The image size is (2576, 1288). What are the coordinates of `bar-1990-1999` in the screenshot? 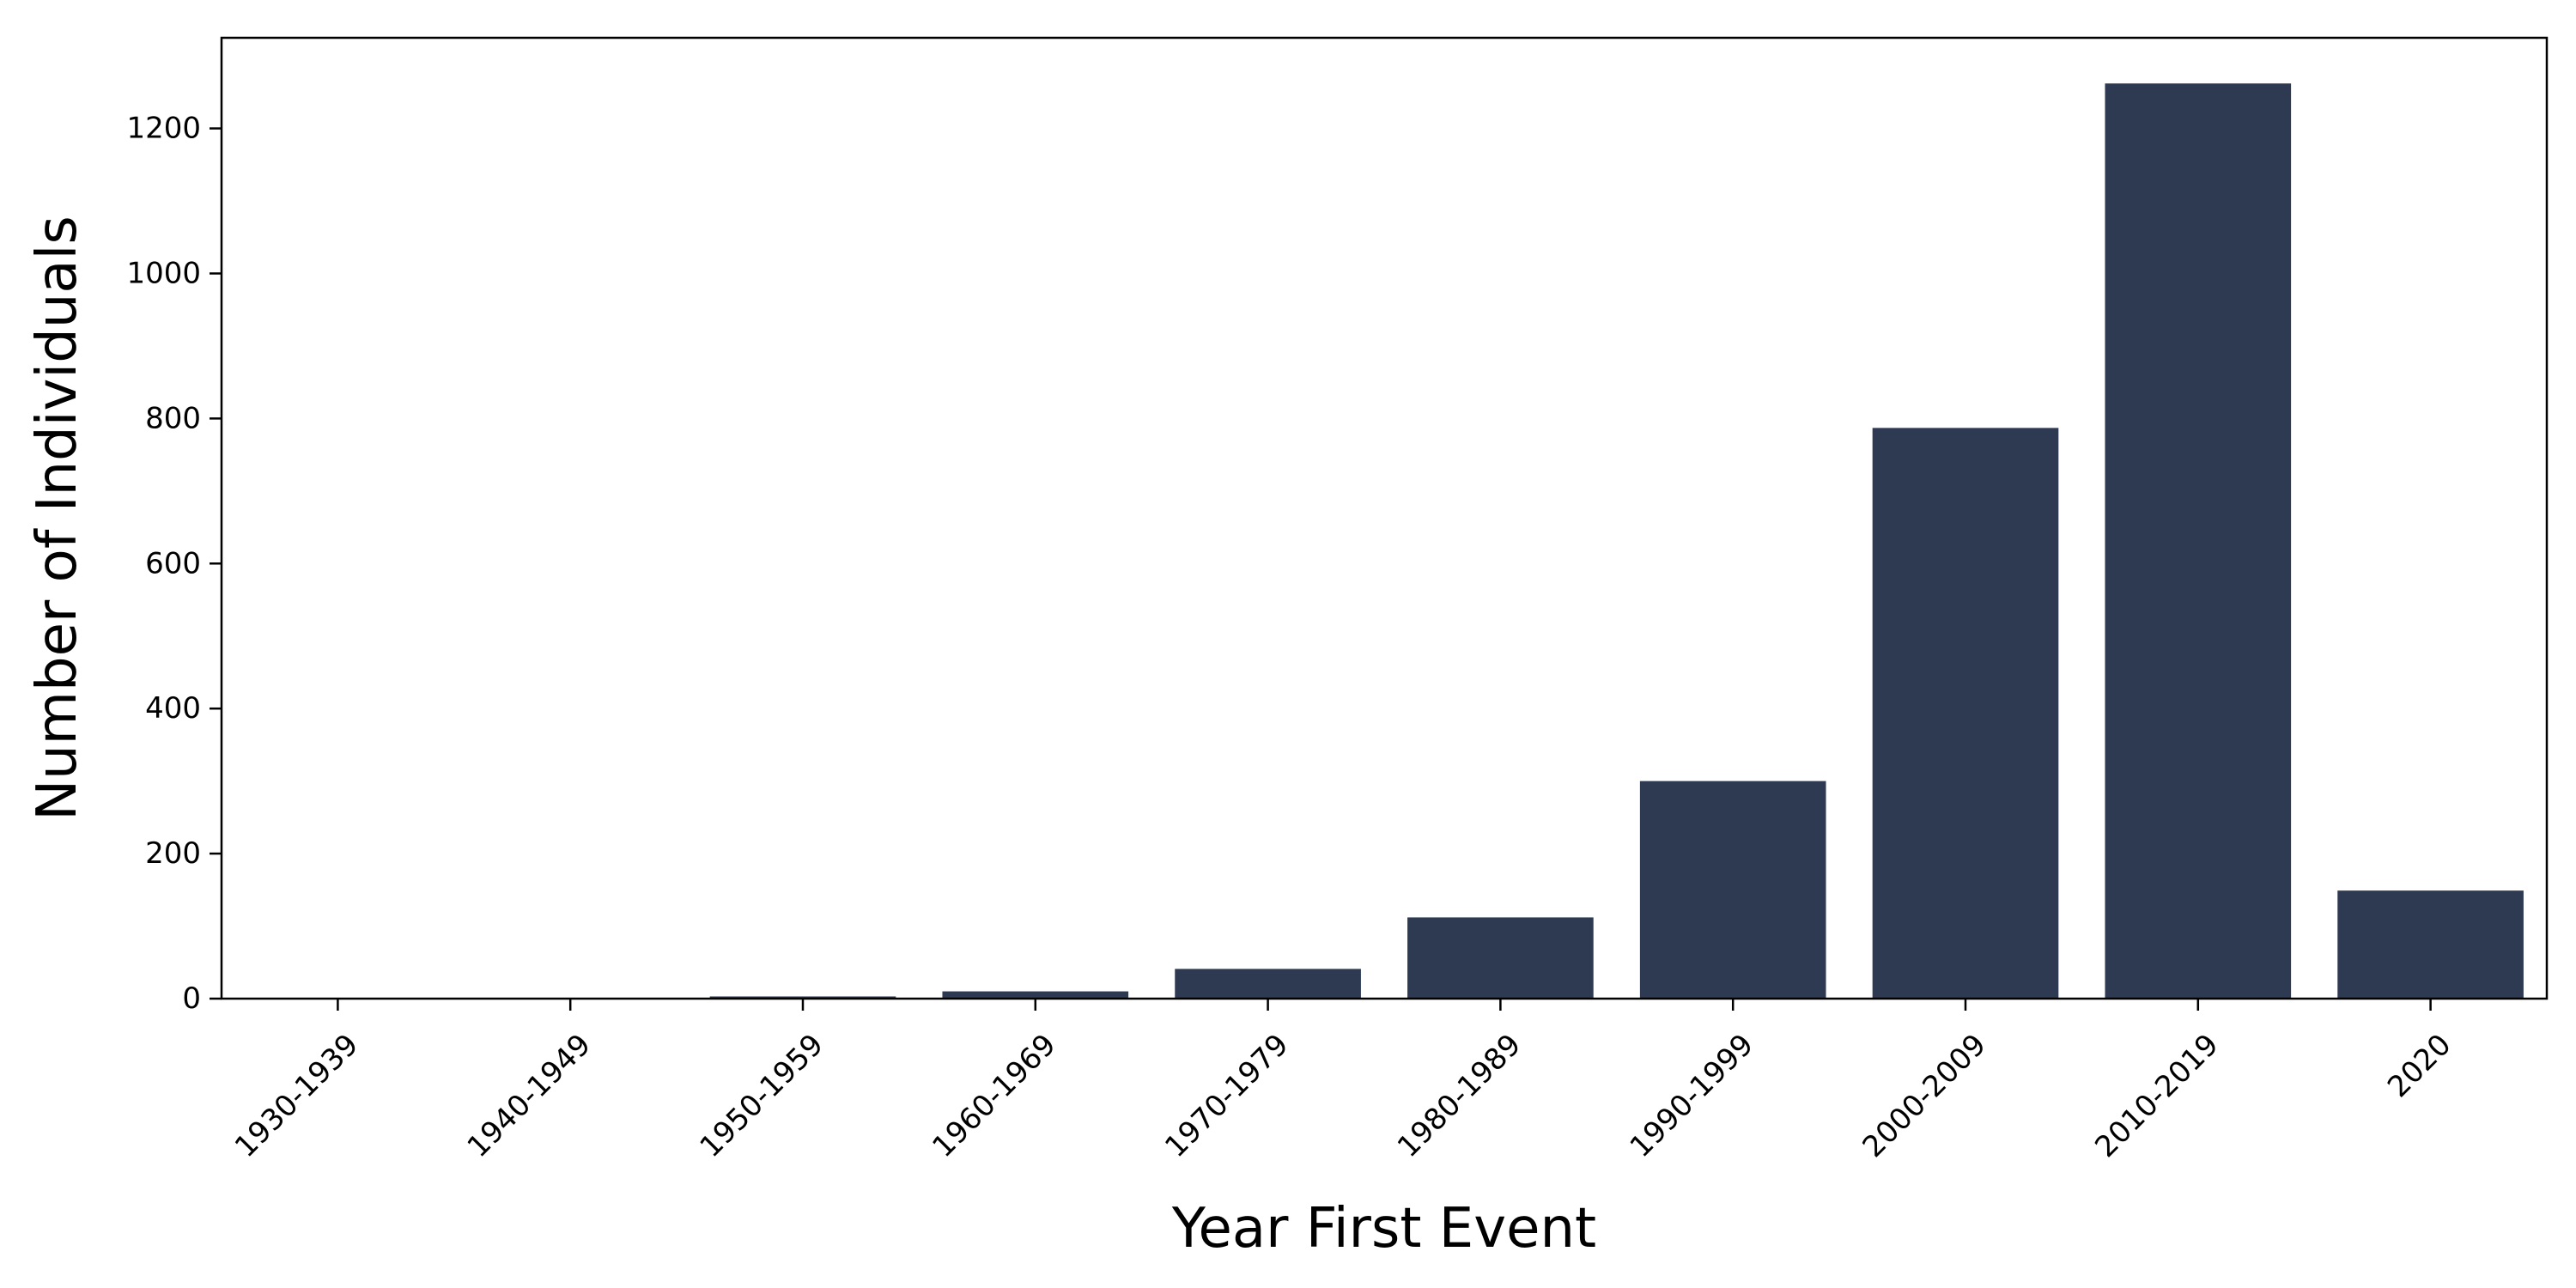 It's located at (1733, 890).